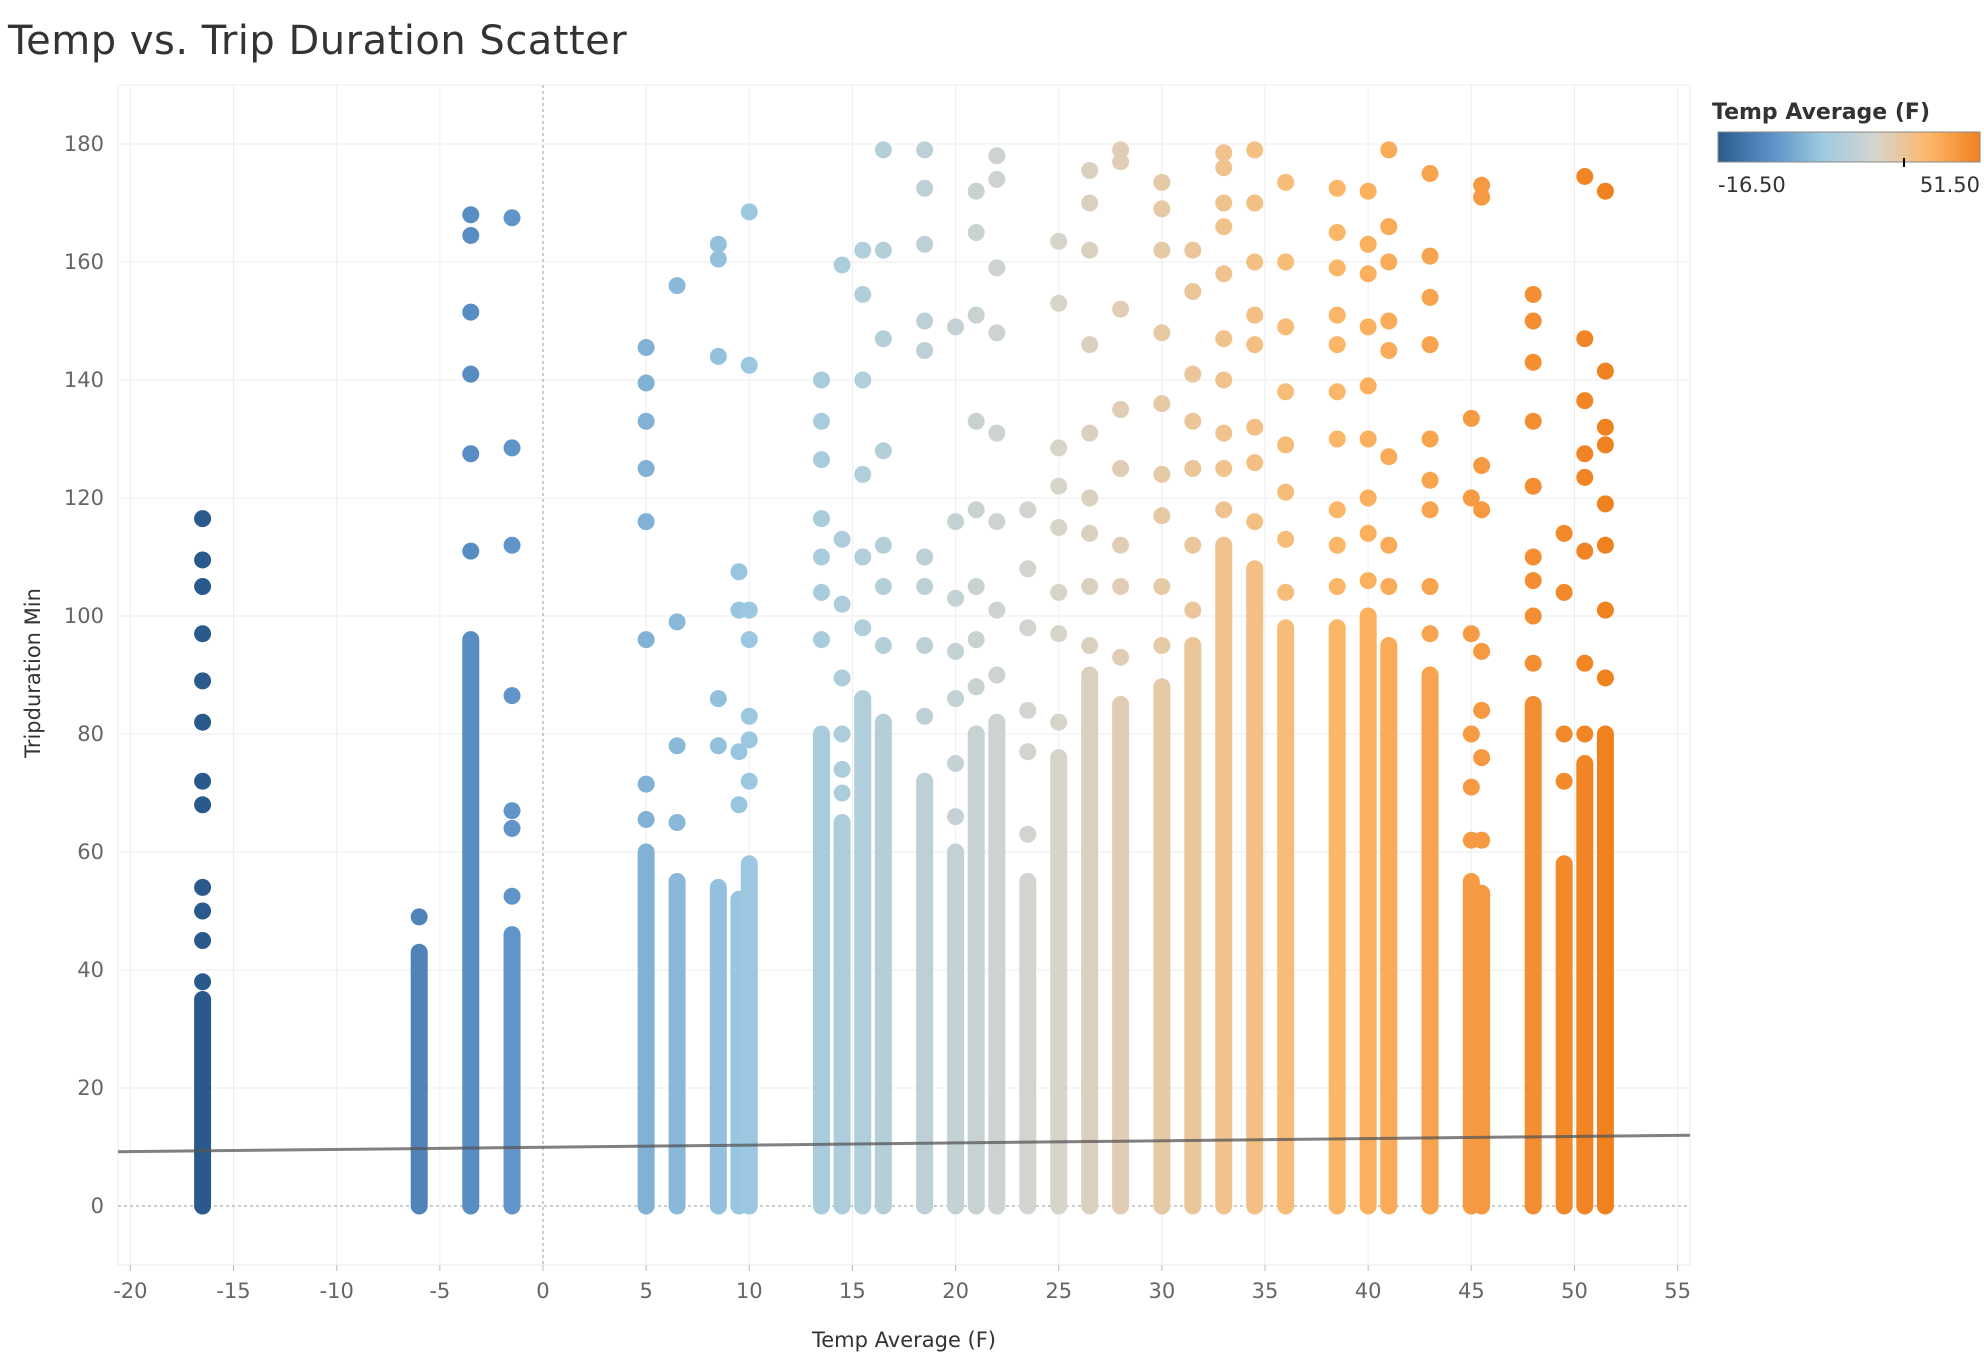 Image resolution: width=1984 pixels, height=1366 pixels. What do you see at coordinates (902, 1284) in the screenshot?
I see `x-axis-ticks: -20 -15 -10 -5 0 5 10 15 20 25 30 35 40 45 50 55` at bounding box center [902, 1284].